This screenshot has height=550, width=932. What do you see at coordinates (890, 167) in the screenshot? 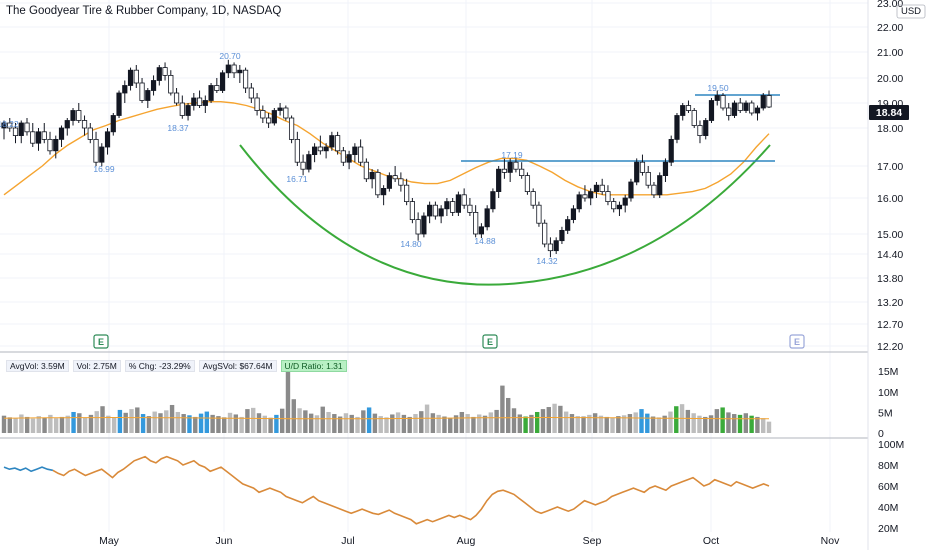
I see `price-tick-label: 17.00` at bounding box center [890, 167].